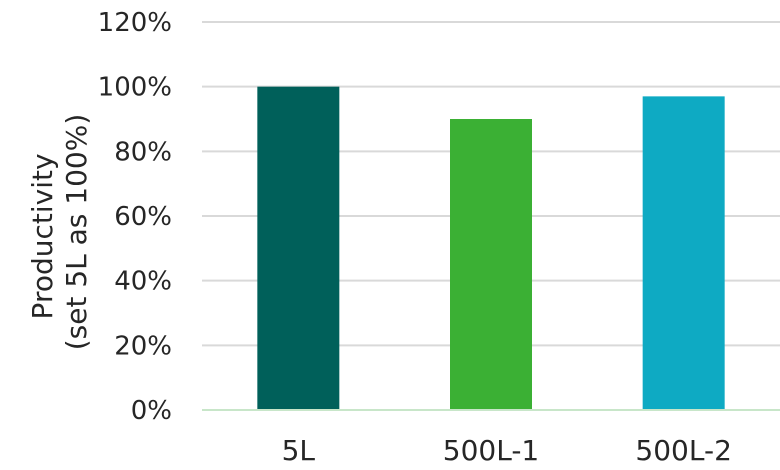  What do you see at coordinates (298, 248) in the screenshot?
I see `bar-5l` at bounding box center [298, 248].